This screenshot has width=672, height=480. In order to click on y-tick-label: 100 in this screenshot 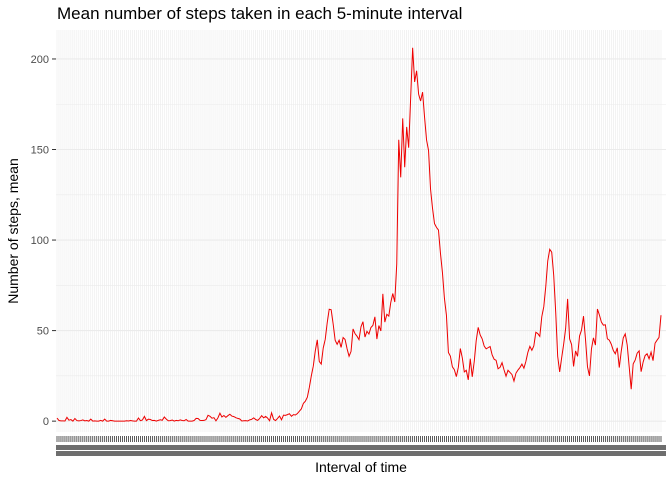, I will do `click(40, 241)`.